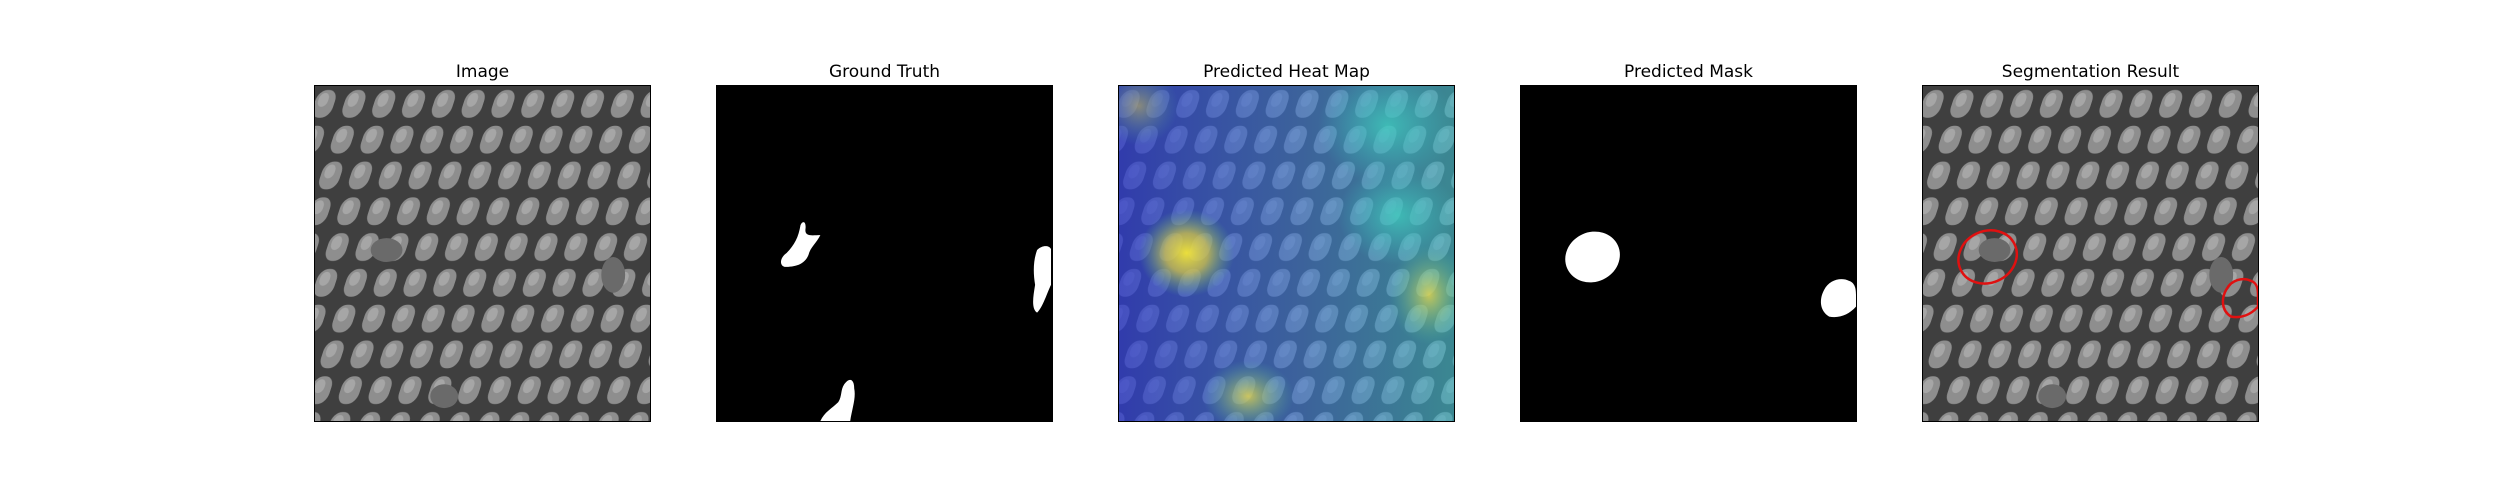  I want to click on panel-title: Predicted Heat Map, so click(1286, 72).